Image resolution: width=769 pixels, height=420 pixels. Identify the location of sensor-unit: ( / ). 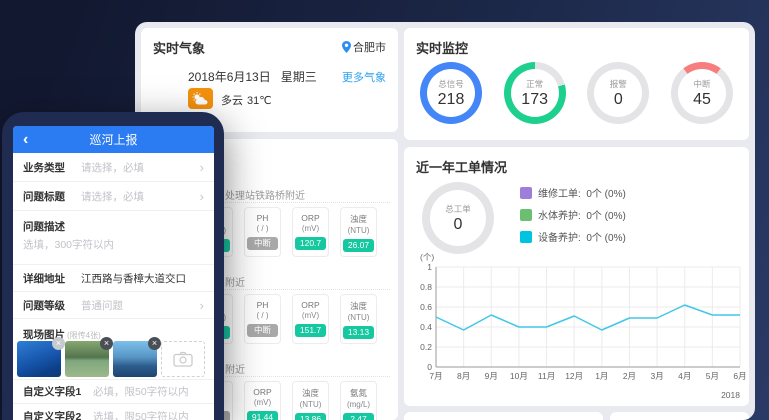
(262, 228).